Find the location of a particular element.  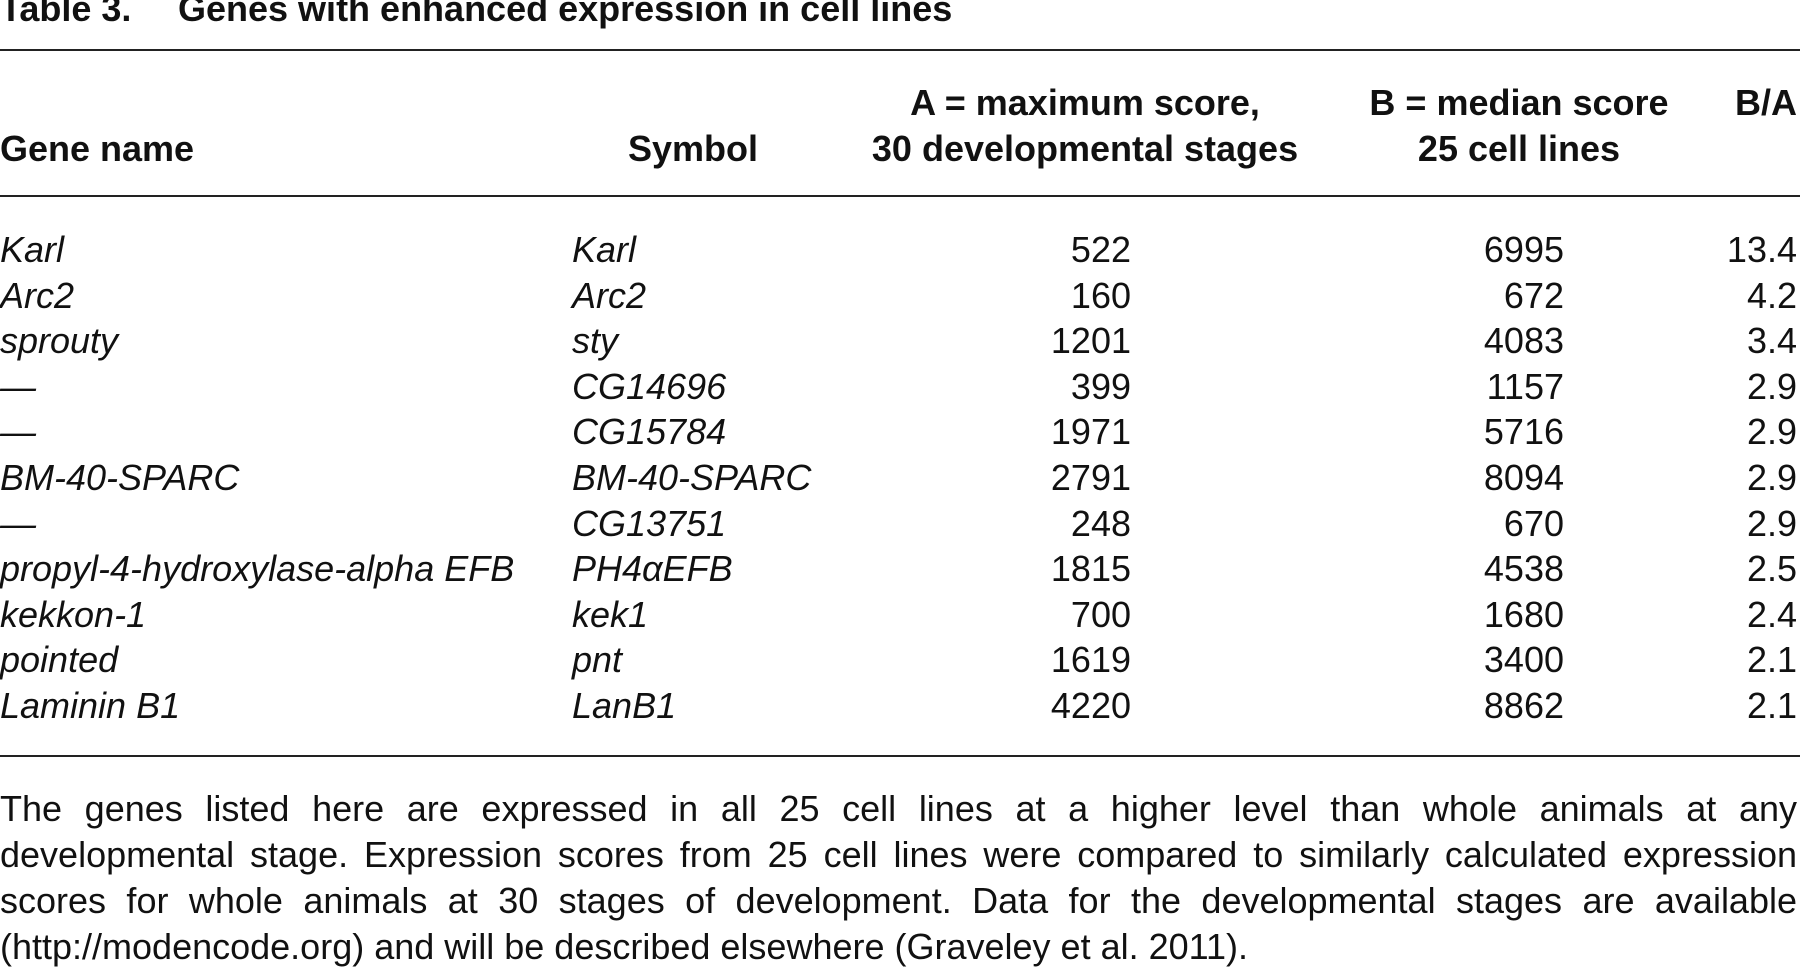

table-cell: 1815 is located at coordinates (1090, 569).